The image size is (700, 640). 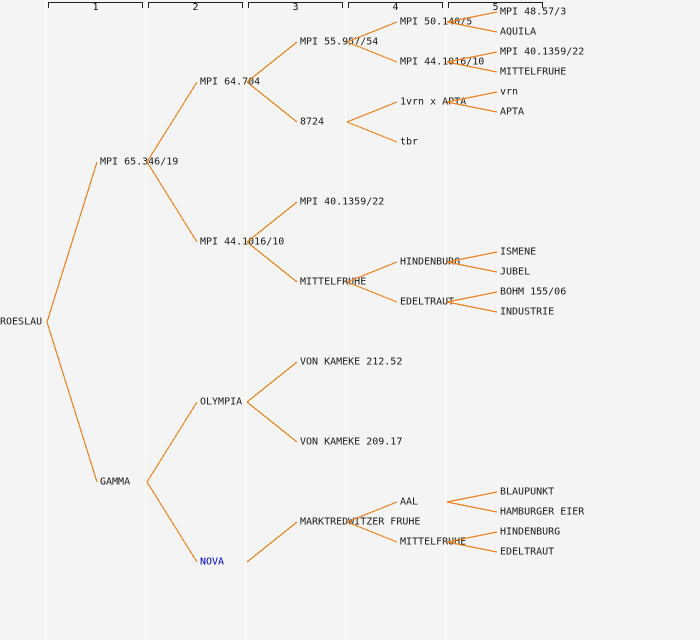 I want to click on generation-number: 4, so click(x=395, y=7).